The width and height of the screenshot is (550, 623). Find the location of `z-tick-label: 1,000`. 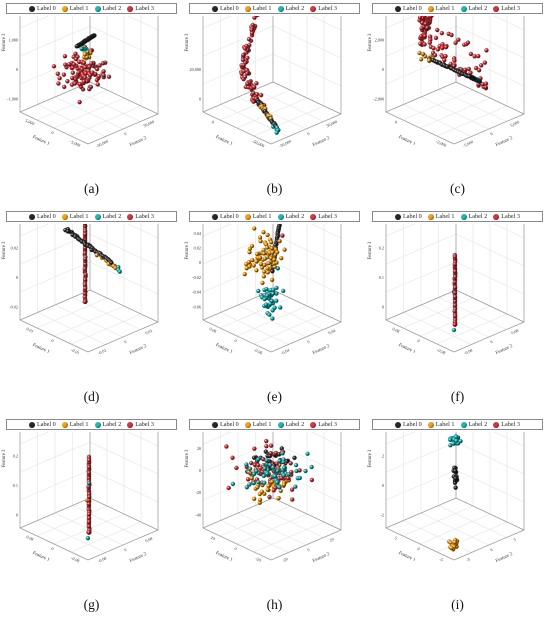

z-tick-label: 1,000 is located at coordinates (13, 40).